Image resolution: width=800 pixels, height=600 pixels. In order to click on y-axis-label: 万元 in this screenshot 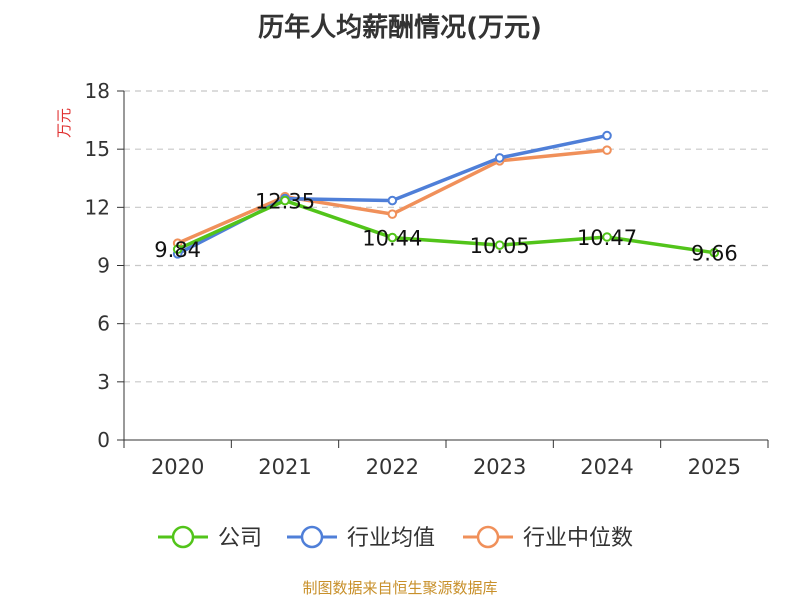, I will do `click(64, 123)`.